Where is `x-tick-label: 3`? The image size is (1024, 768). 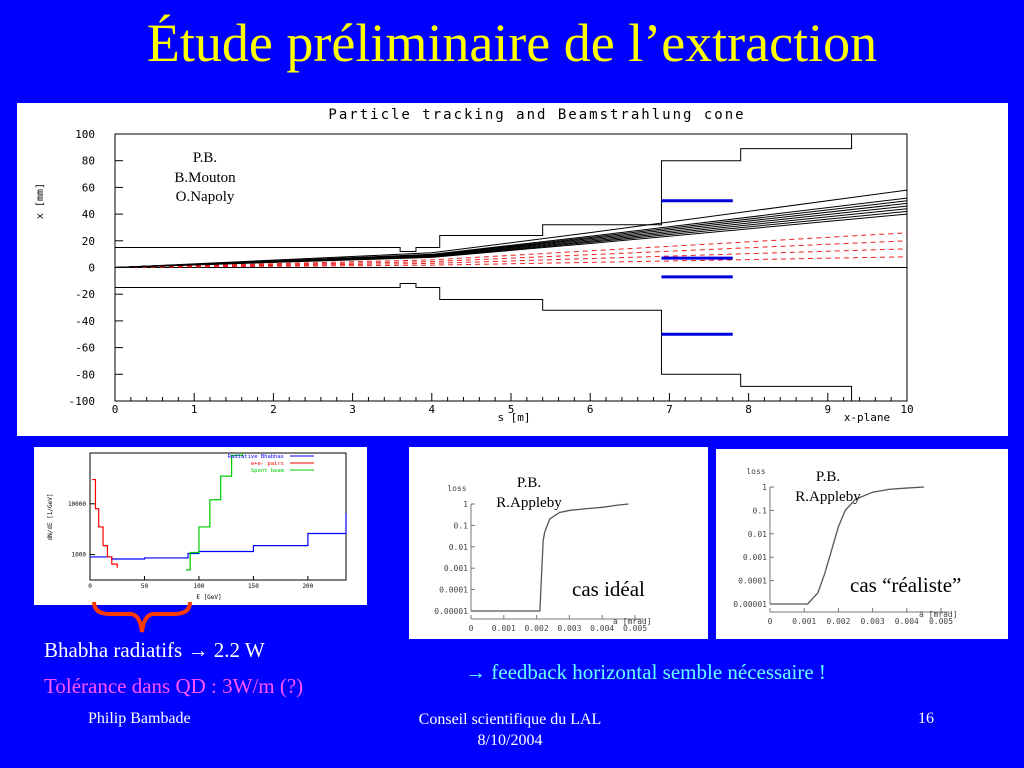 x-tick-label: 3 is located at coordinates (352, 409).